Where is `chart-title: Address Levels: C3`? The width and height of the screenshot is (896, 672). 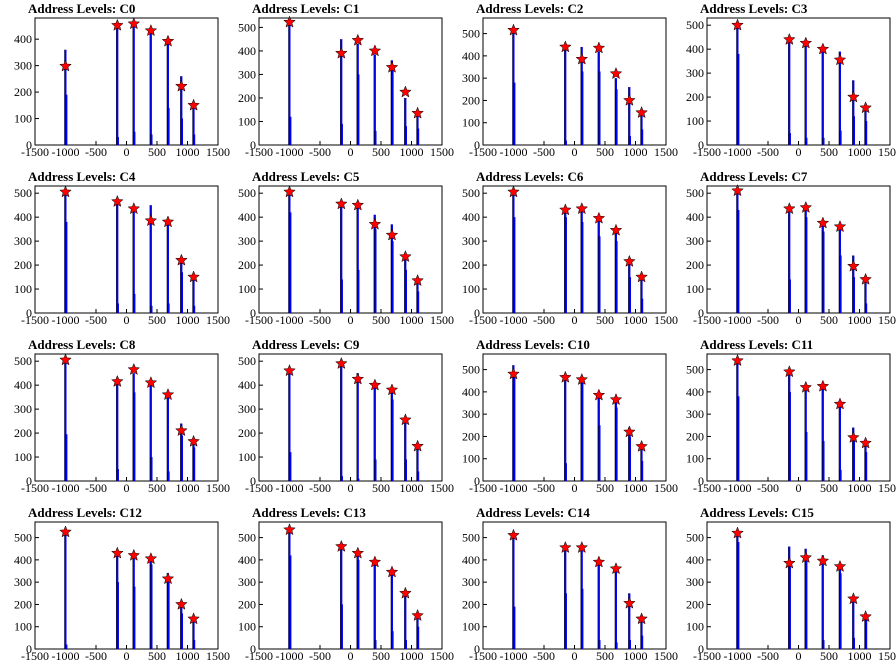 chart-title: Address Levels: C3 is located at coordinates (754, 8).